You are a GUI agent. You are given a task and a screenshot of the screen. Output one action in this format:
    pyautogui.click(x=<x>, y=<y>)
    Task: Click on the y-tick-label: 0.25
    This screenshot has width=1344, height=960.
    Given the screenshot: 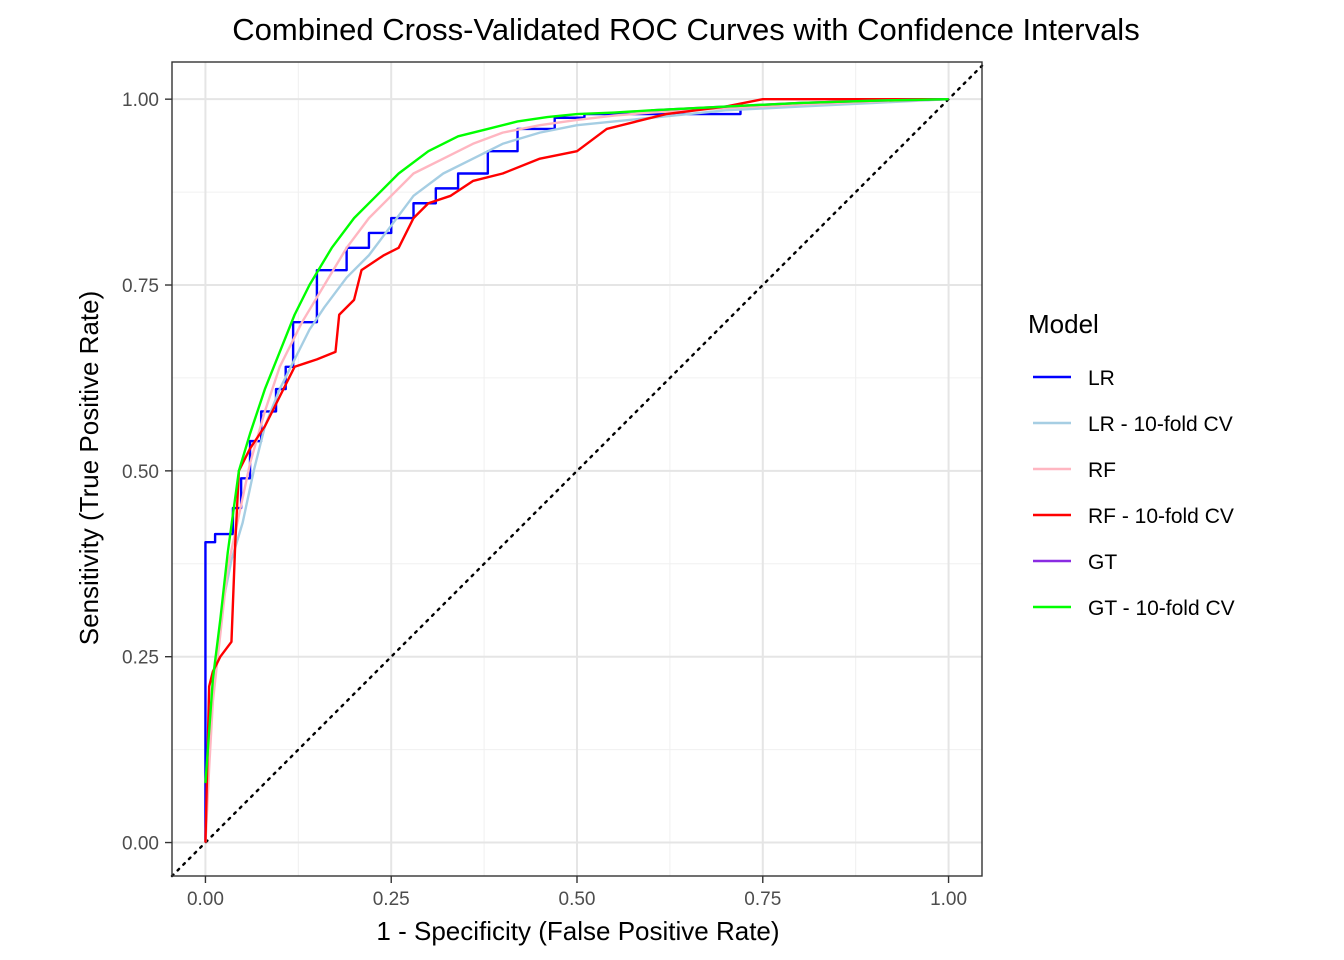 What is the action you would take?
    pyautogui.click(x=140, y=658)
    